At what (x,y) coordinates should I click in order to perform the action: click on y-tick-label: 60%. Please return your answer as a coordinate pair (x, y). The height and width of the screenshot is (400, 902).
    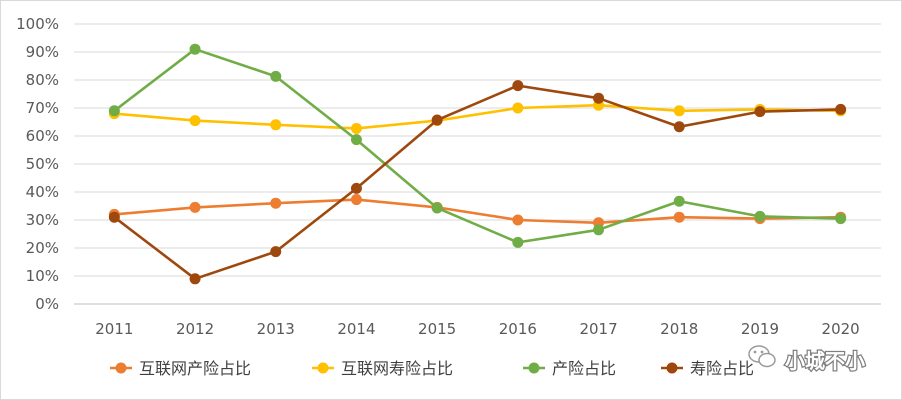
    Looking at the image, I should click on (42, 136).